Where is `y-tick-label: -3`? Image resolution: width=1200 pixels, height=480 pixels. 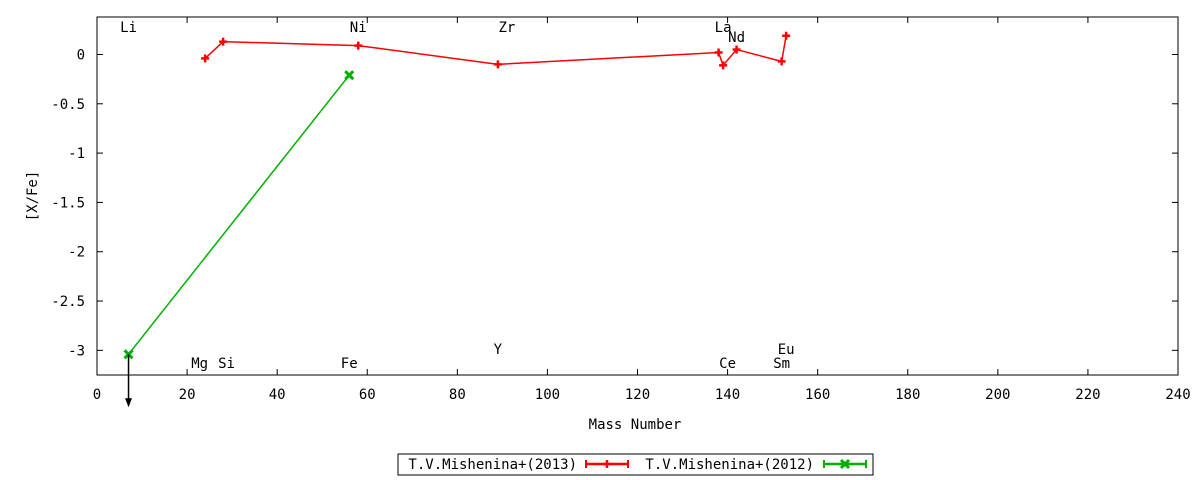 y-tick-label: -3 is located at coordinates (76, 351).